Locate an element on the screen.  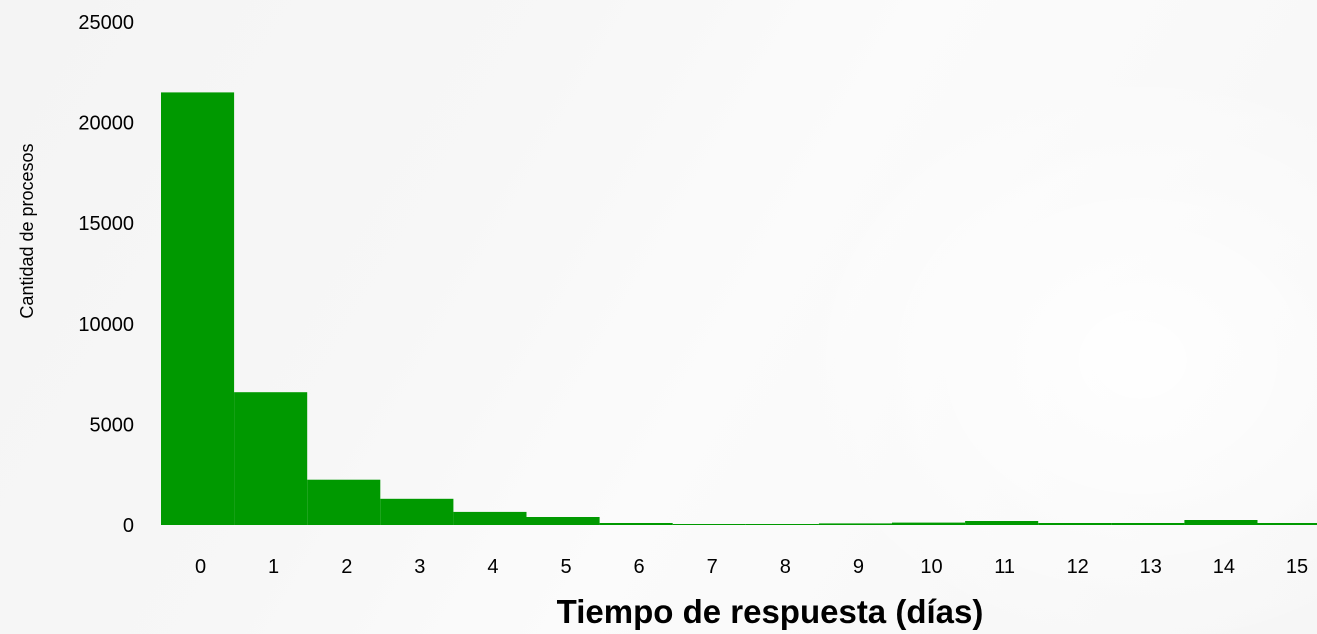
x-tick-labels: 0 1 2 3 4 5 6 7 8 9 10 11 12 13 14 15 is located at coordinates (751, 567).